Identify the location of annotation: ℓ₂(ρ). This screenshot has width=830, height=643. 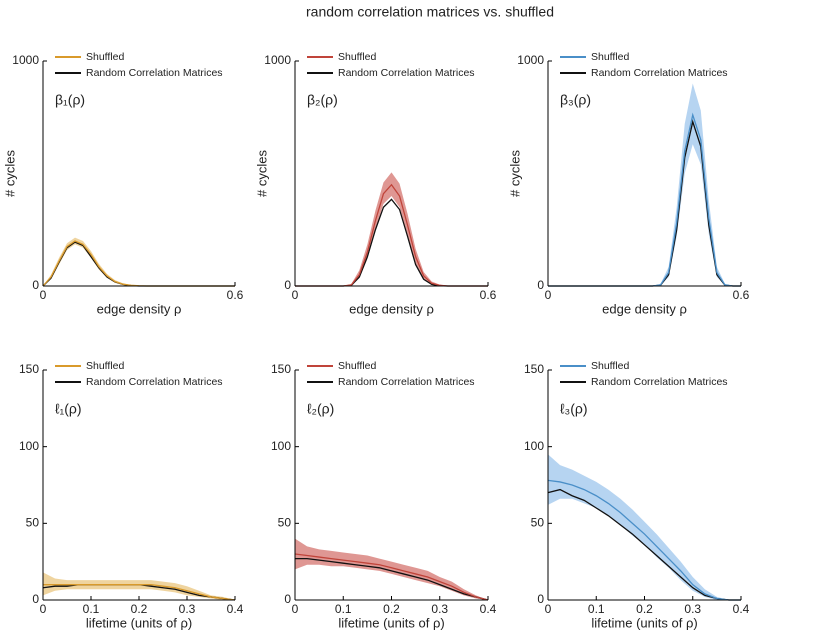
(320, 409).